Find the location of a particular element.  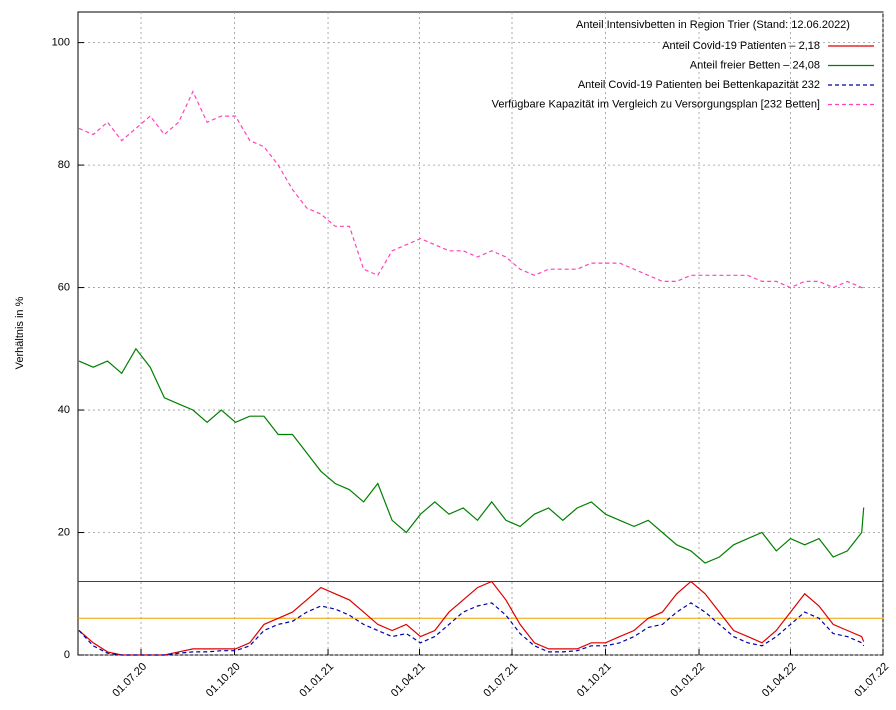

x-tick-label: 01.10.21 is located at coordinates (594, 680).